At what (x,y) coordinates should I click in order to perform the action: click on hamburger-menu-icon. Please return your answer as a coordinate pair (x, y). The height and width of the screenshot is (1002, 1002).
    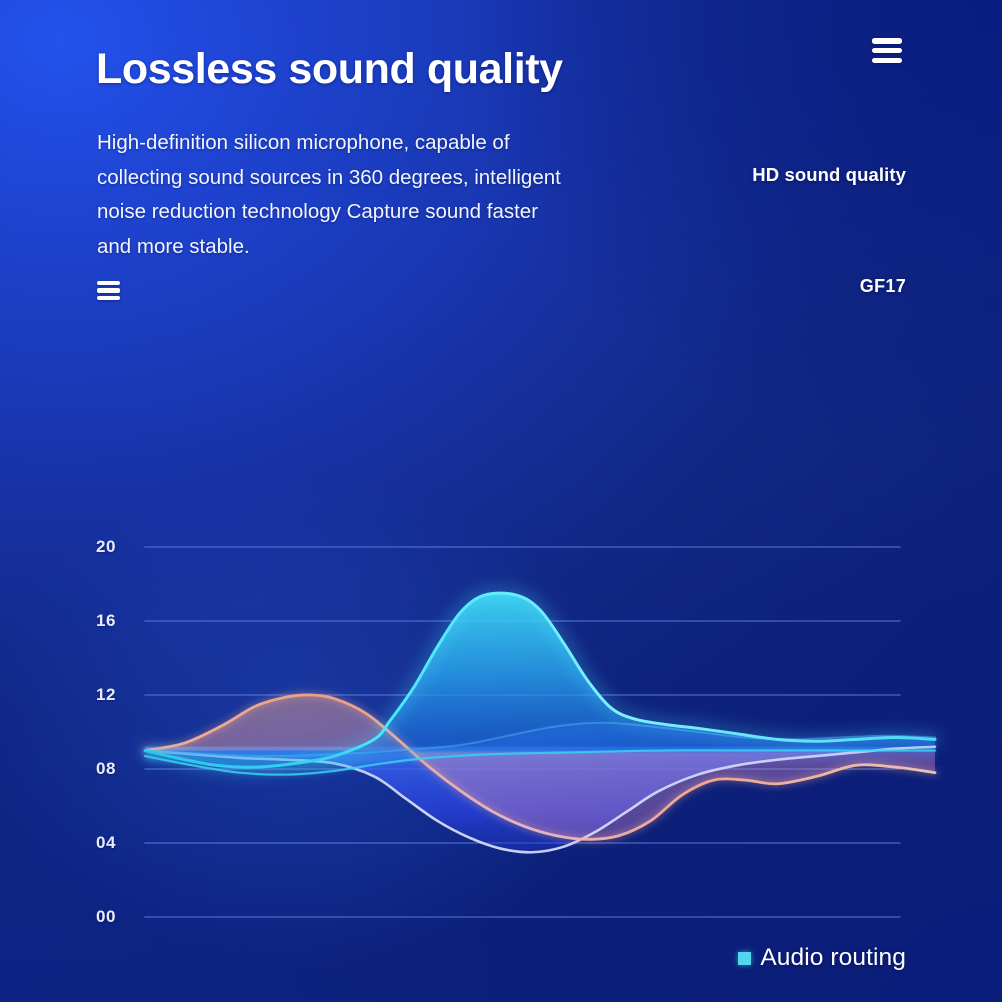
    Looking at the image, I should click on (887, 50).